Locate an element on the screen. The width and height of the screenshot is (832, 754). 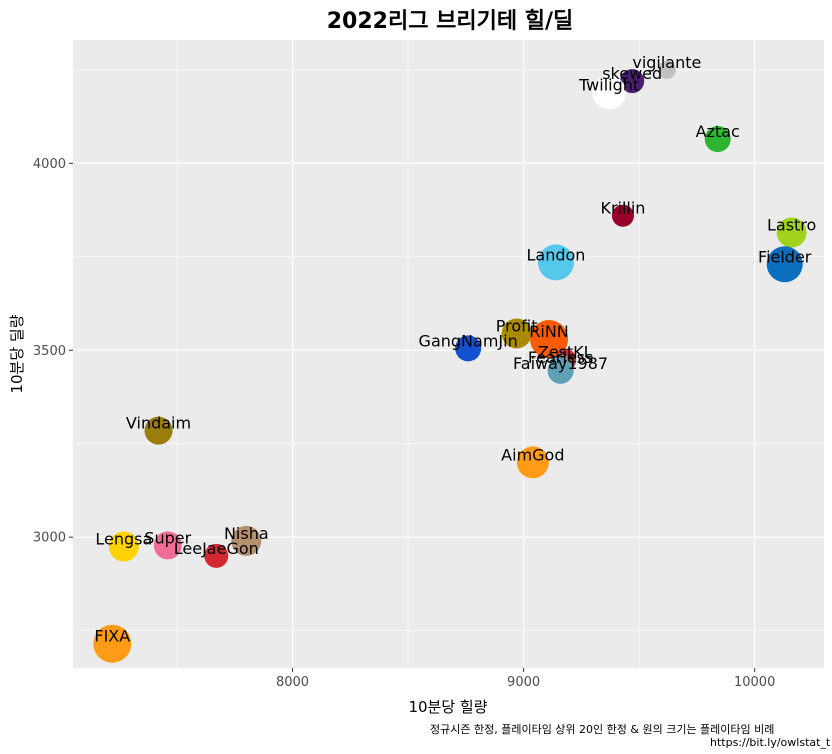
point-label: Lastro is located at coordinates (791, 225).